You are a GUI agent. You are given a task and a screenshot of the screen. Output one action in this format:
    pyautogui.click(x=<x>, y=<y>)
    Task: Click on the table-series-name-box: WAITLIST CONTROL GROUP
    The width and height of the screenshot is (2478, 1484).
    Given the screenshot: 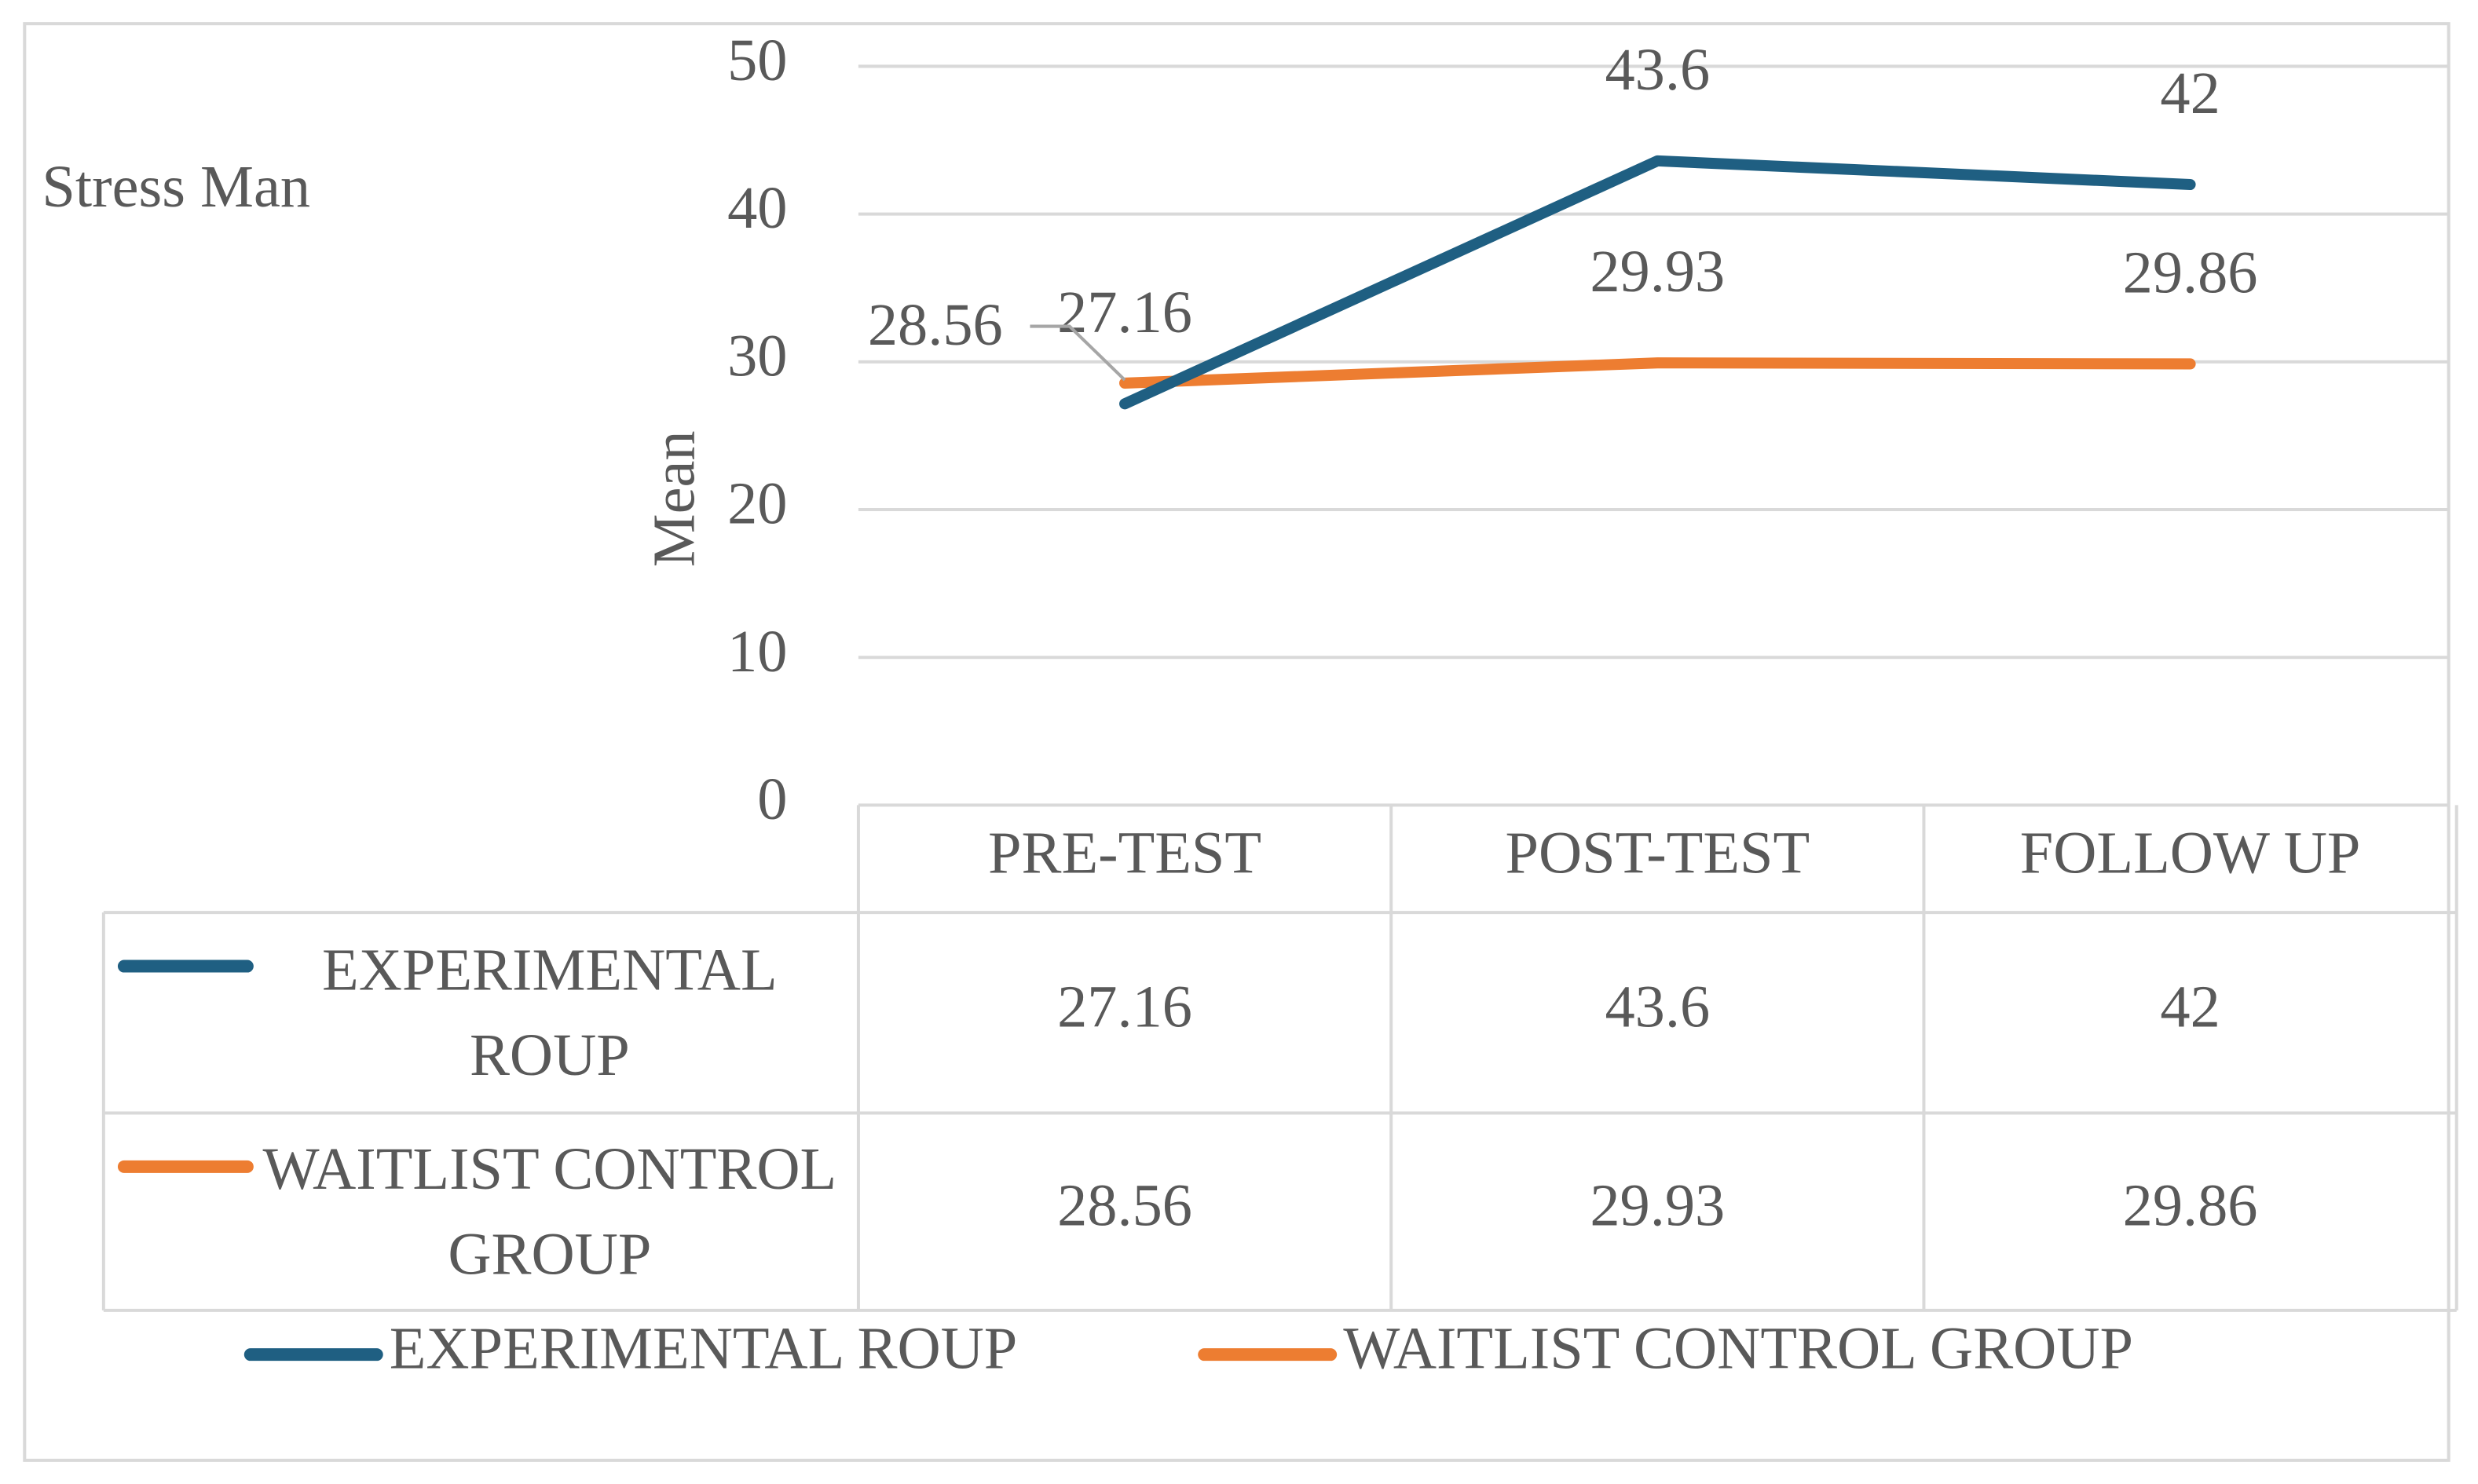 What is the action you would take?
    pyautogui.click(x=550, y=1212)
    